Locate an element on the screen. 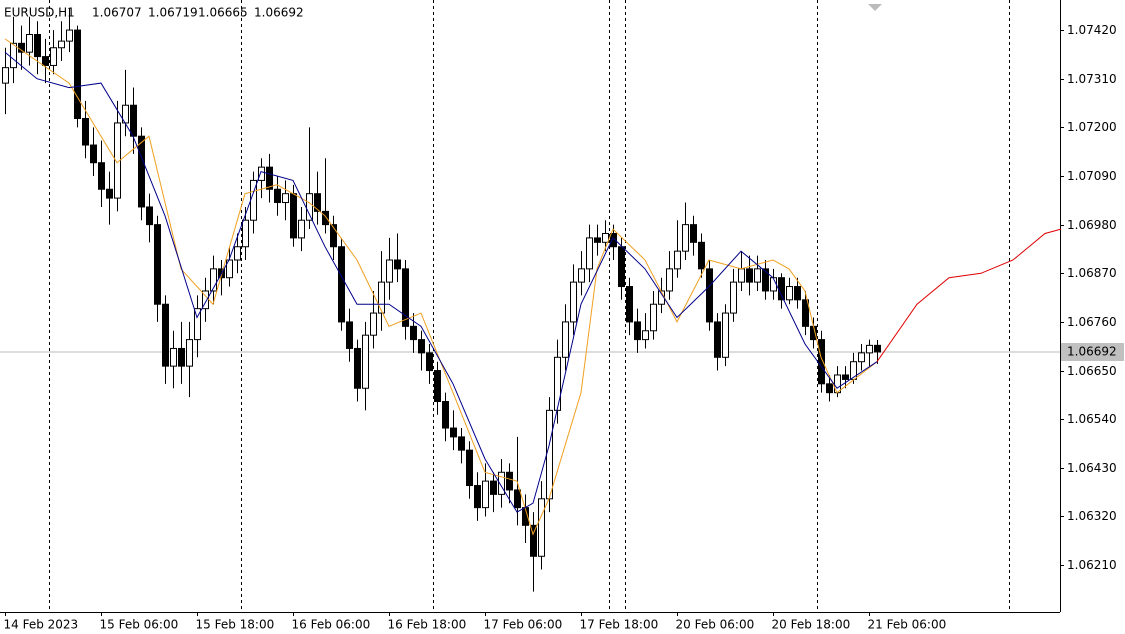 This screenshot has width=1125, height=634. x-tick-label: 16 Feb 18:00 is located at coordinates (427, 625).